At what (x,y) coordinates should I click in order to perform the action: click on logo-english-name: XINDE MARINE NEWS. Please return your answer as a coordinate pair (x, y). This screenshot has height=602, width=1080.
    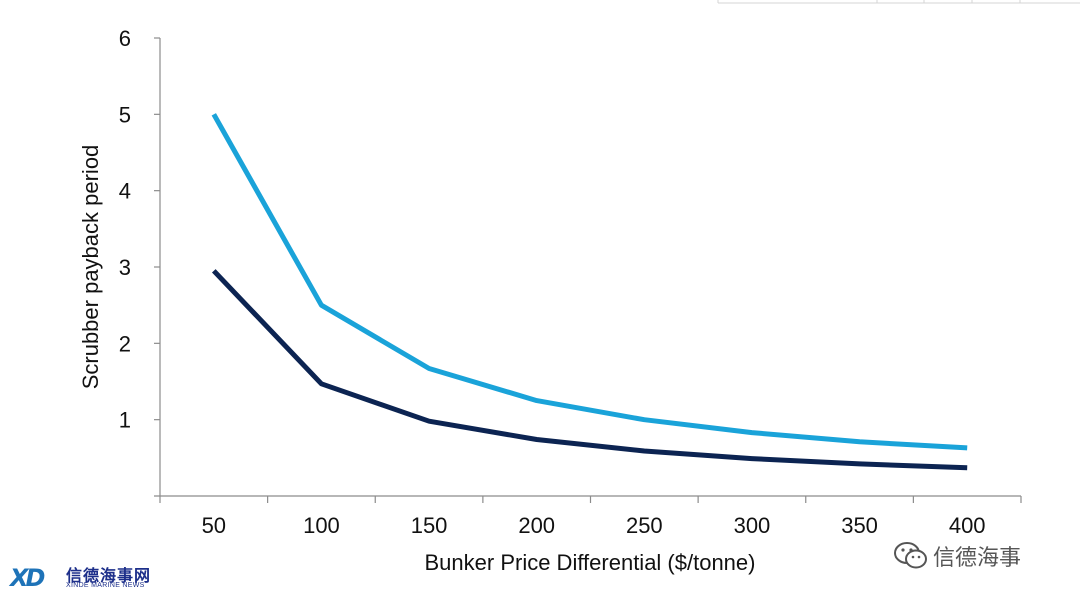
    Looking at the image, I should click on (105, 585).